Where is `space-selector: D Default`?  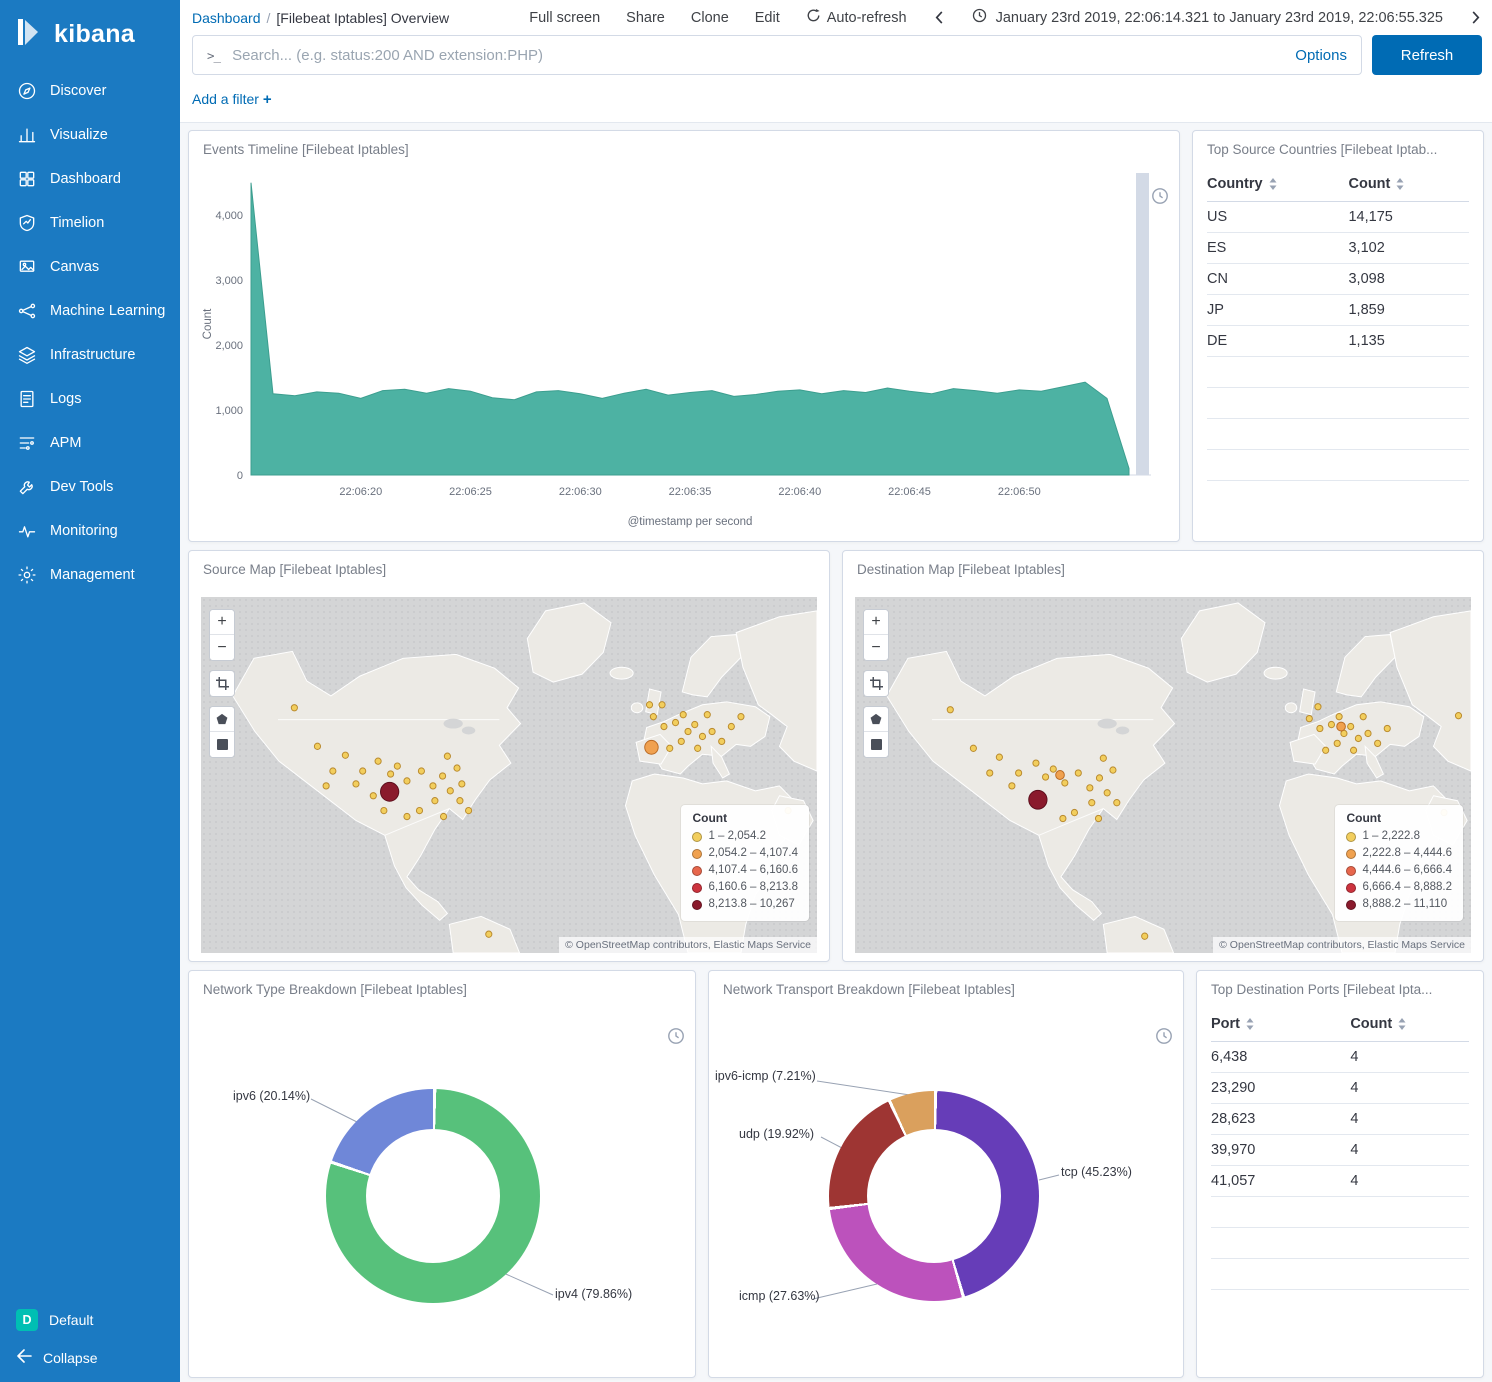
space-selector: D Default is located at coordinates (90, 1320).